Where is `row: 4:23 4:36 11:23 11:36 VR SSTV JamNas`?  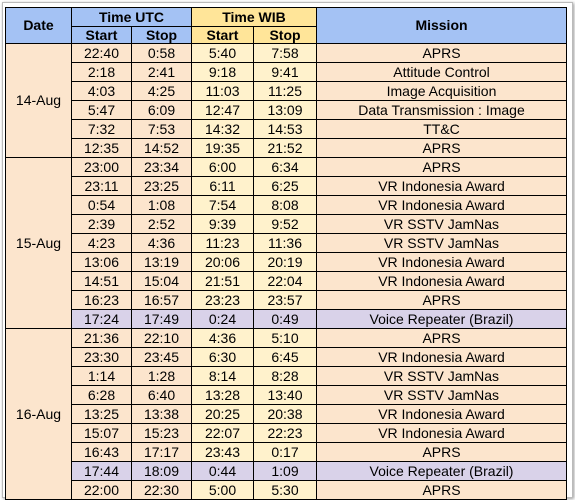 row: 4:23 4:36 11:23 11:36 VR SSTV JamNas is located at coordinates (286, 243).